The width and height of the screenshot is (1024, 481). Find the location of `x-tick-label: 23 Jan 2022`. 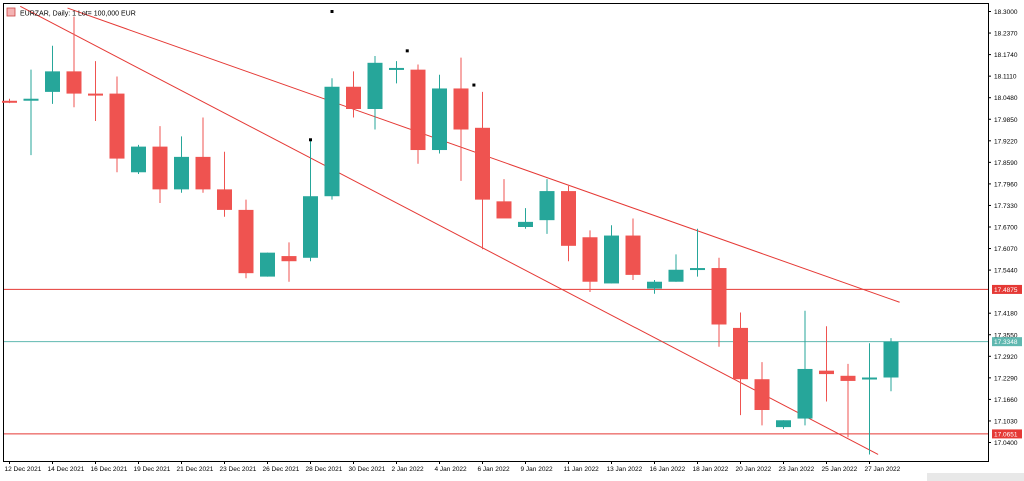

x-tick-label: 23 Jan 2022 is located at coordinates (797, 469).